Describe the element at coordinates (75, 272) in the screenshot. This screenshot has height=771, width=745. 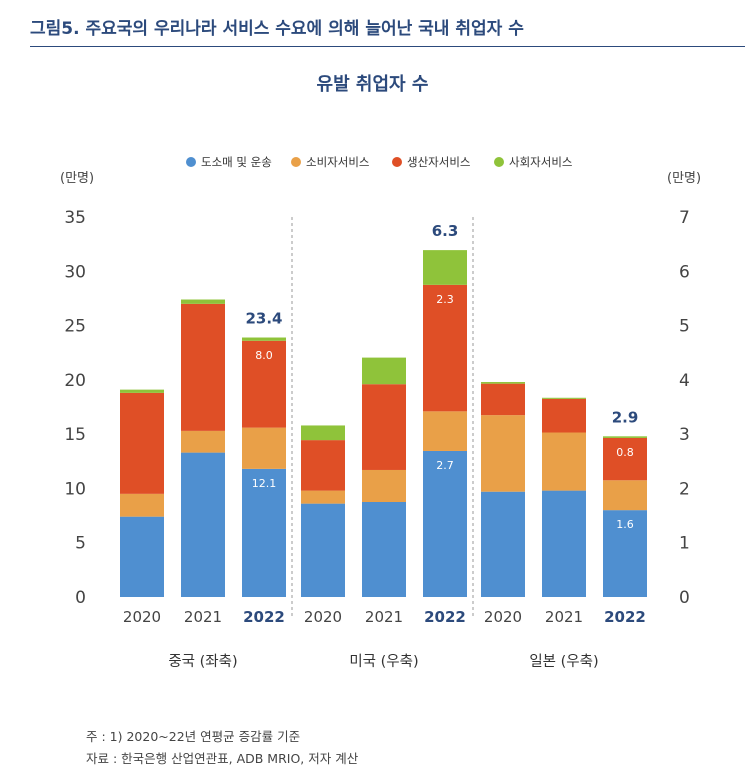
I see `left-tick-label: 30` at that location.